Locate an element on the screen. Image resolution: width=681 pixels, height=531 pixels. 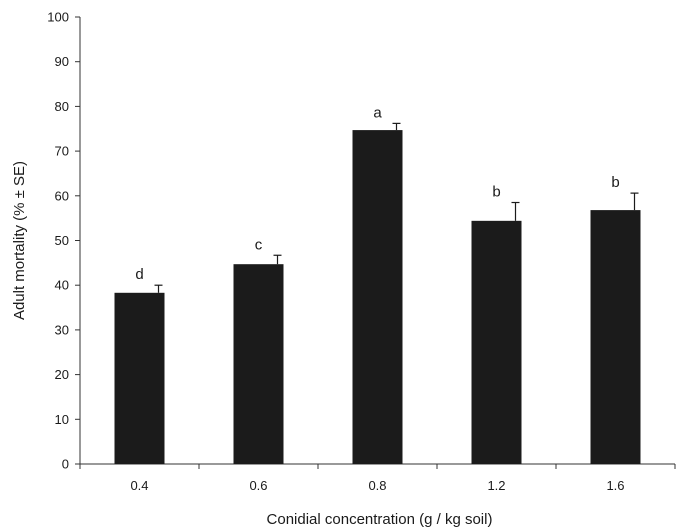
y-axis-title: Adult mortality (% ± SE) is located at coordinates (19, 240).